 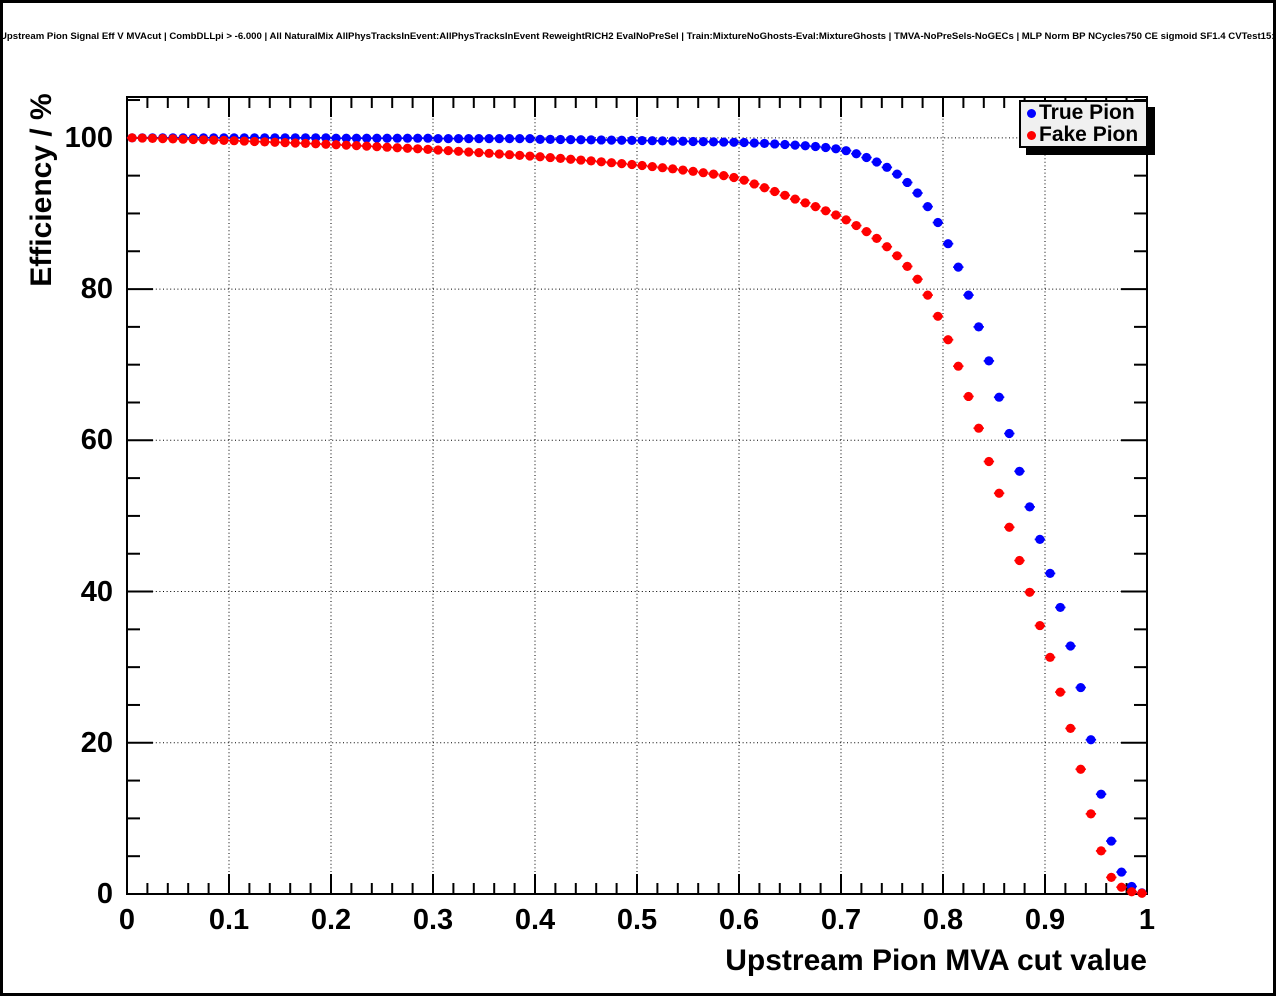 What do you see at coordinates (88, 137) in the screenshot?
I see `y-tick-label-100: 100` at bounding box center [88, 137].